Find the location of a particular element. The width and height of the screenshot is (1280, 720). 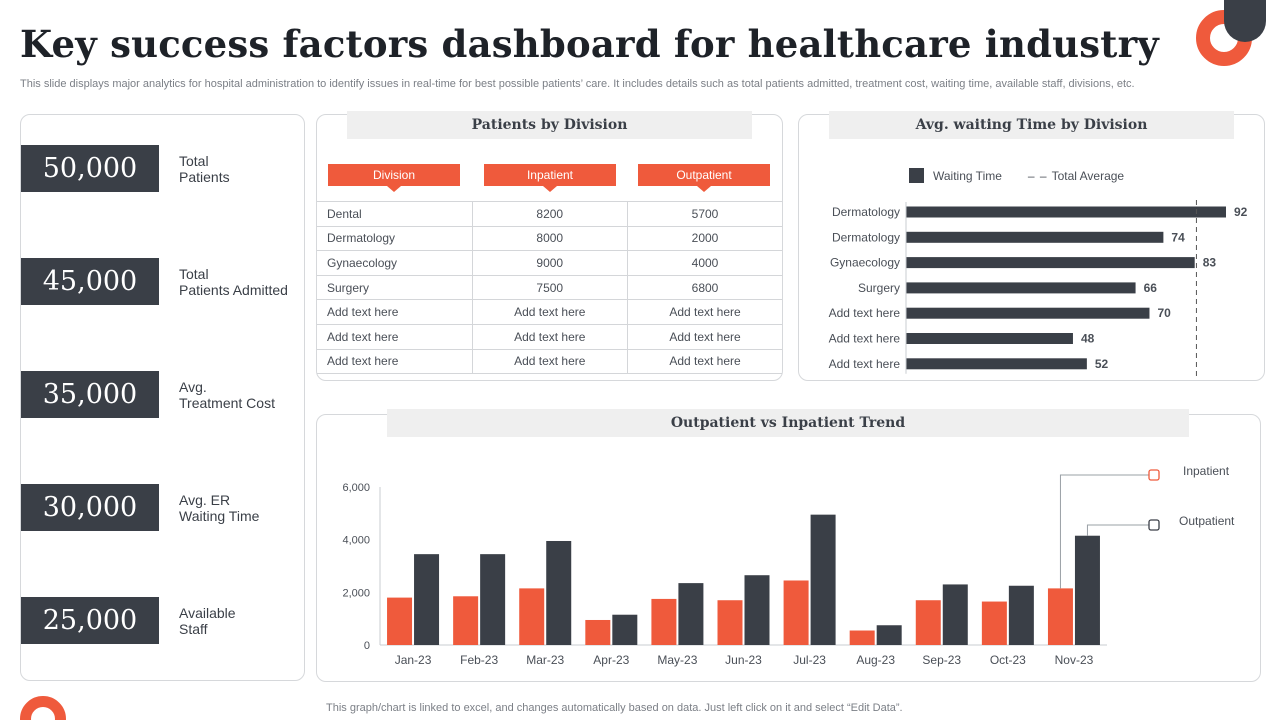

legend-total-average: Total Average is located at coordinates (1088, 175).